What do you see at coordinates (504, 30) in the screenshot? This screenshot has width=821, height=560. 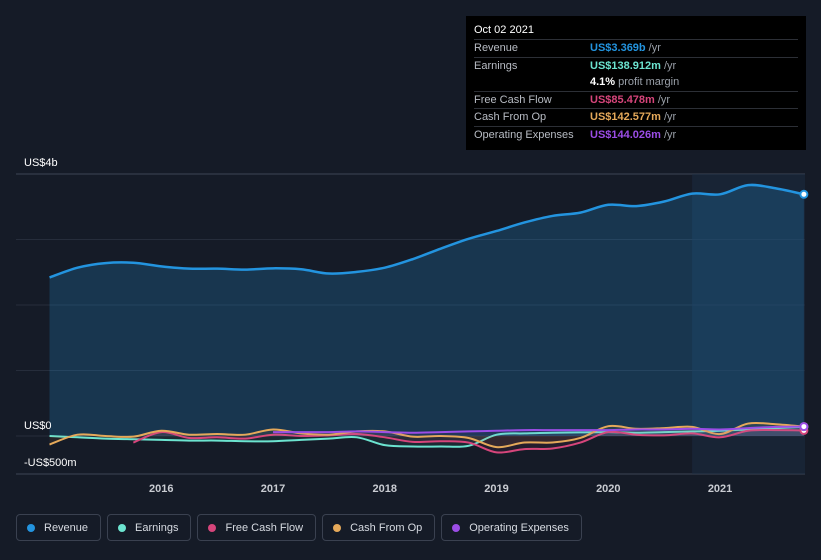 I see `tooltip-date: Oct 02 2021` at bounding box center [504, 30].